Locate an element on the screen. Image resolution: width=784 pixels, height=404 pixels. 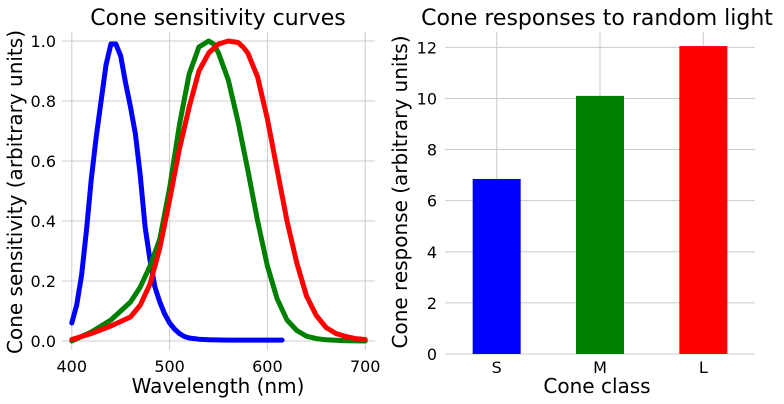
chart-title: Cone sensitivity curves is located at coordinates (217, 18).